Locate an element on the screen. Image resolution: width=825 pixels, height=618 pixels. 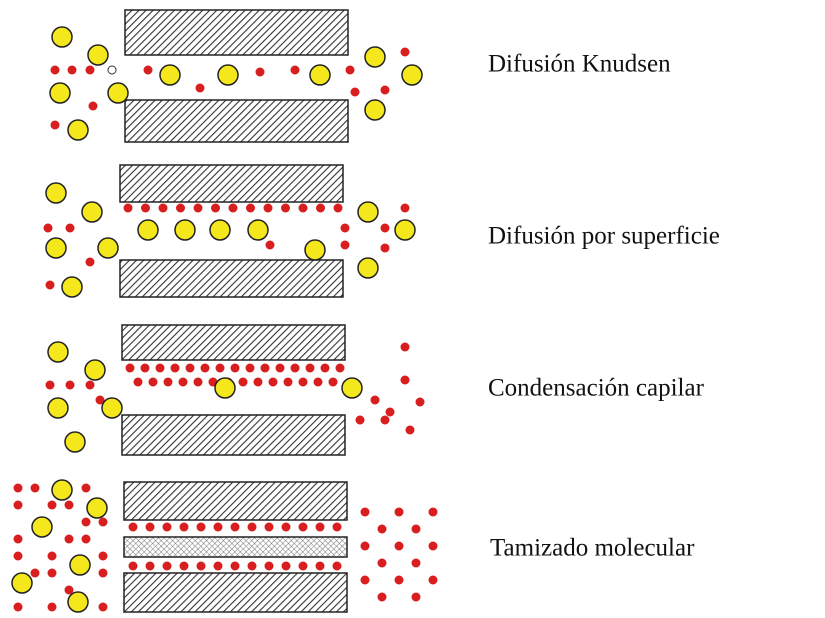
label: Difusión Knudsen is located at coordinates (579, 64).